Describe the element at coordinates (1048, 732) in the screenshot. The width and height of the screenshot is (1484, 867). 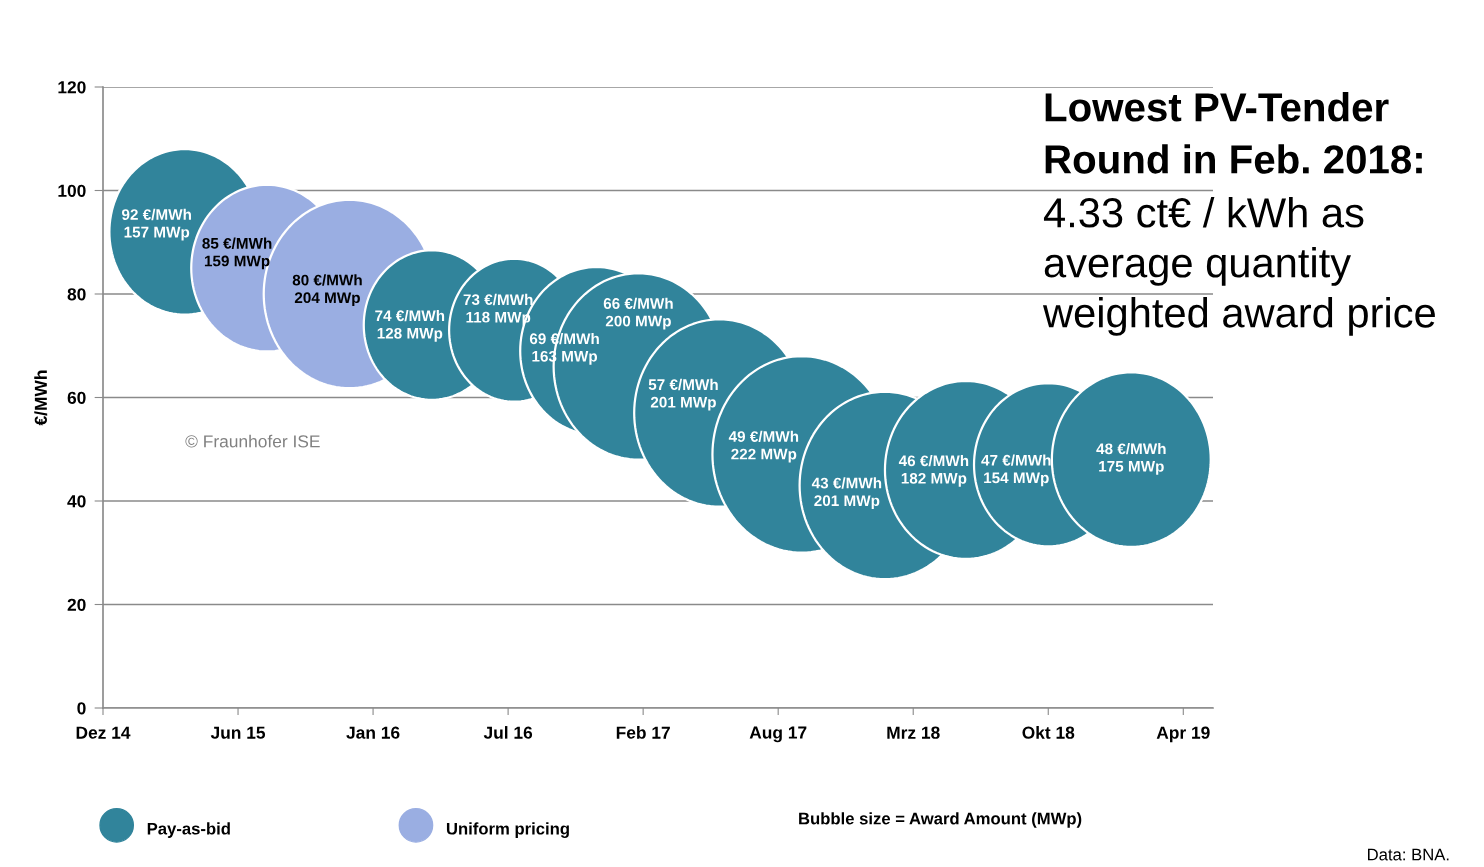
I see `x-tick-label: Okt 18` at that location.